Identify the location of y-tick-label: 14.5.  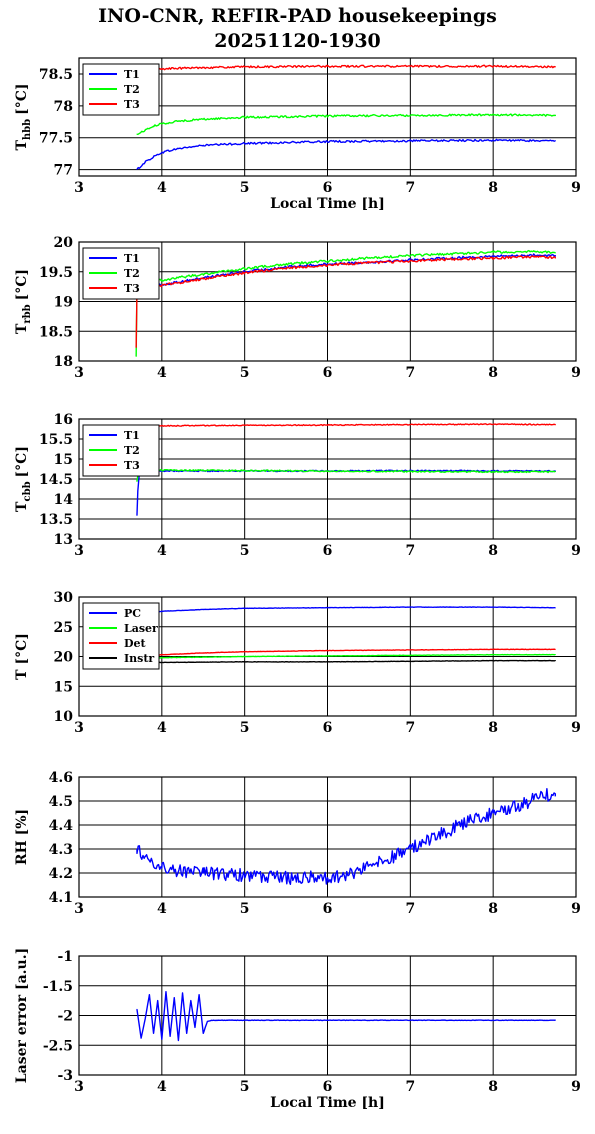
(56, 480).